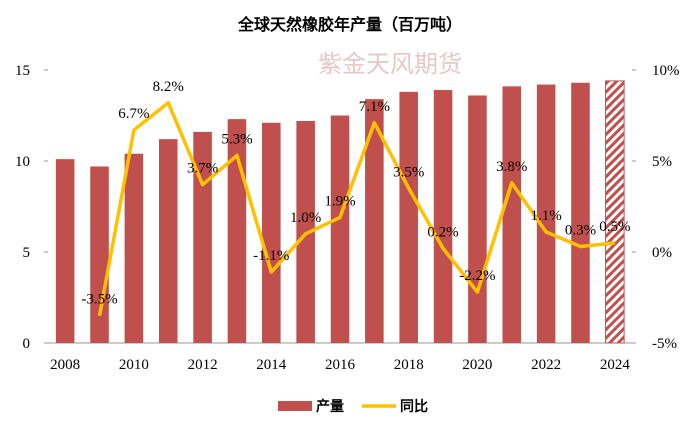 This screenshot has height=440, width=700. I want to click on y-tick-label: 10, so click(22, 162).